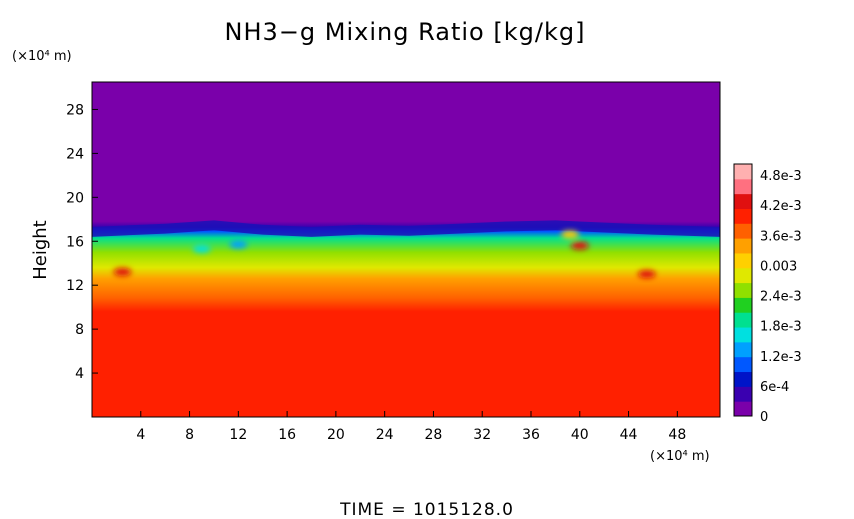  Describe the element at coordinates (764, 417) in the screenshot. I see `colorbar-tick-label-0: 0` at that location.